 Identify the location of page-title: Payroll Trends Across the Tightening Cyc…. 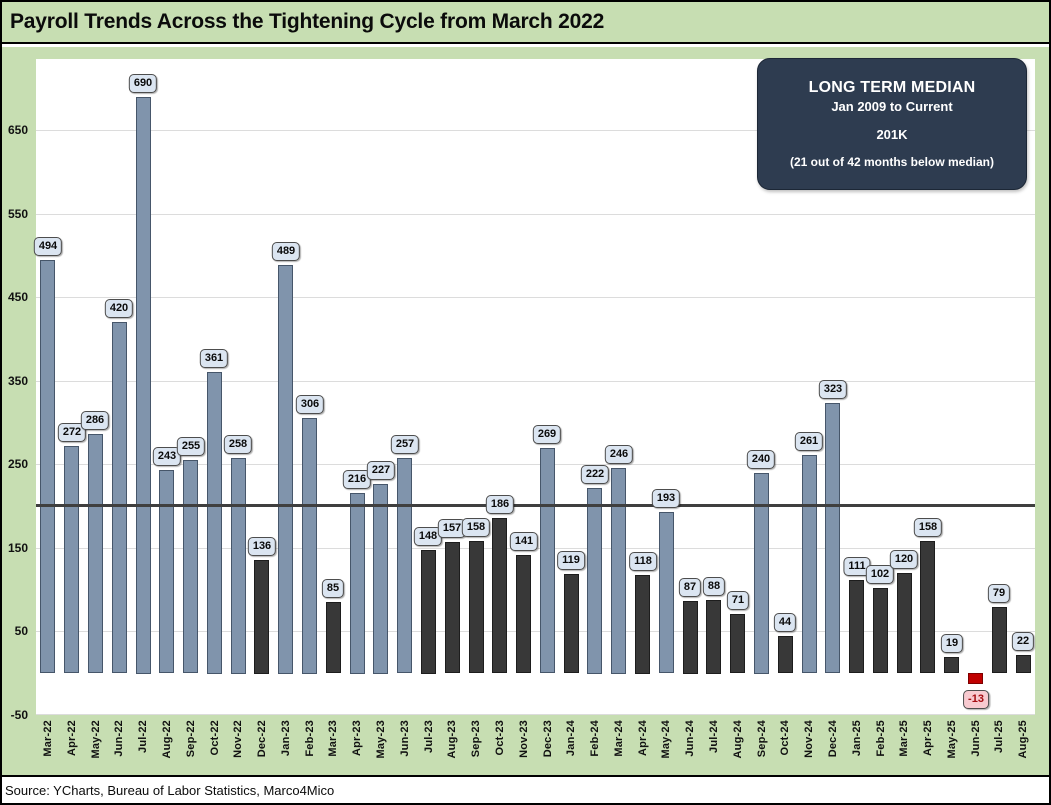
(307, 21).